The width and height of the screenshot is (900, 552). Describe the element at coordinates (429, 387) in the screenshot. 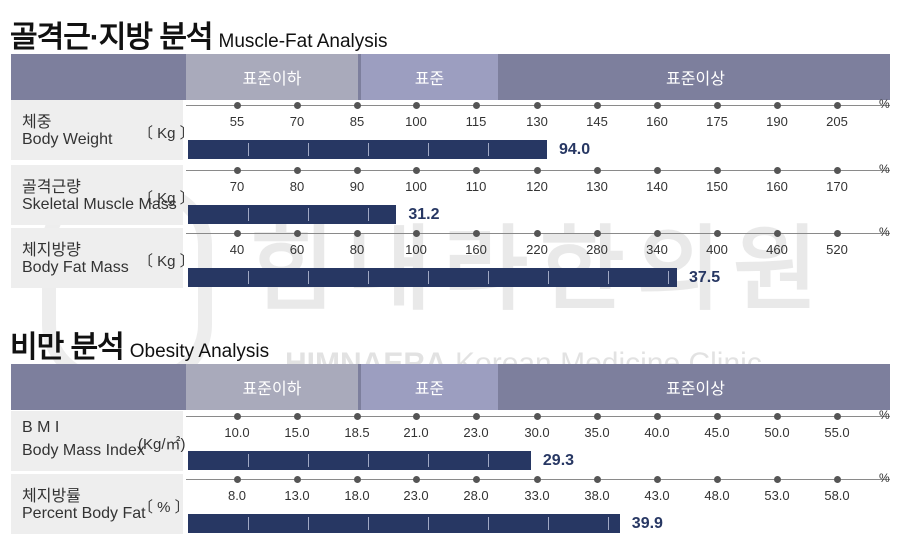

I see `header-segment-1-1: 표준` at that location.